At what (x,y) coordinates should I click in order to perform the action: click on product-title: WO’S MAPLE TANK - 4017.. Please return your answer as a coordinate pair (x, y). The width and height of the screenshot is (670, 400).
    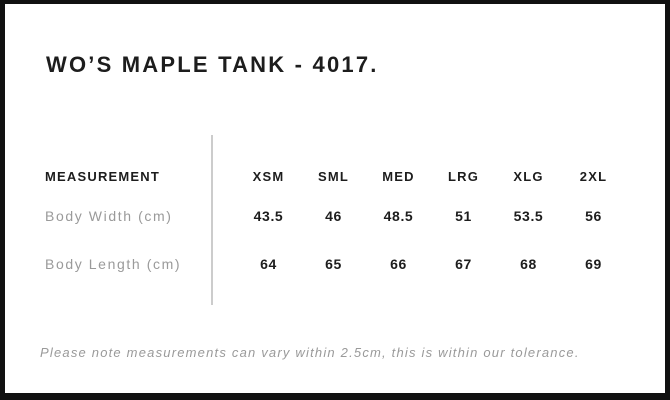
    Looking at the image, I should click on (212, 64).